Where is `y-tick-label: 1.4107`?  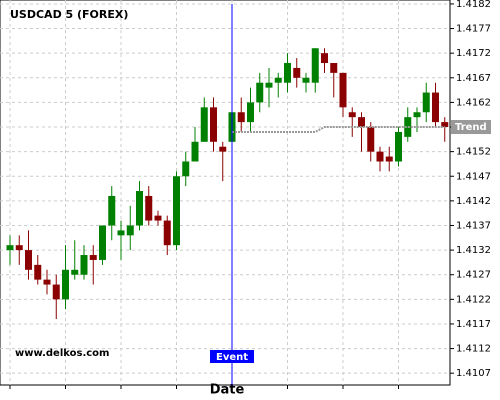 y-tick-label: 1.4107 is located at coordinates (473, 373).